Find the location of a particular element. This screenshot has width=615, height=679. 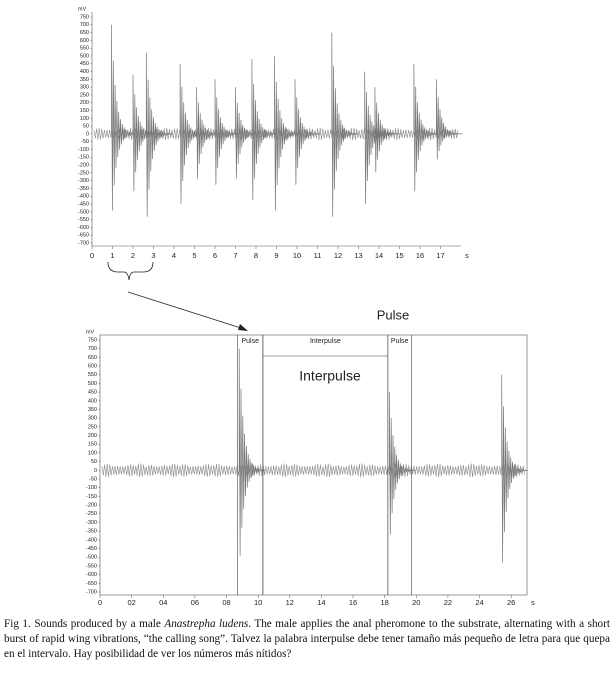

x-tick-label: 9 is located at coordinates (276, 255).